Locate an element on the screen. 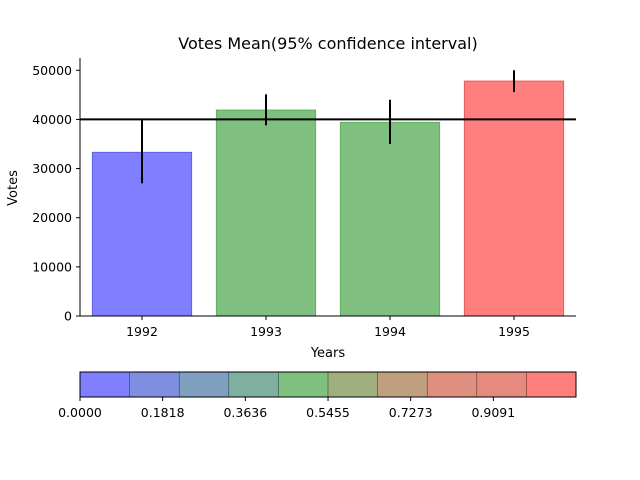 This screenshot has width=640, height=480. colorbar: 0.0000 0.1818 0.3636 0.5455 0.7273 0.9091 is located at coordinates (317, 395).